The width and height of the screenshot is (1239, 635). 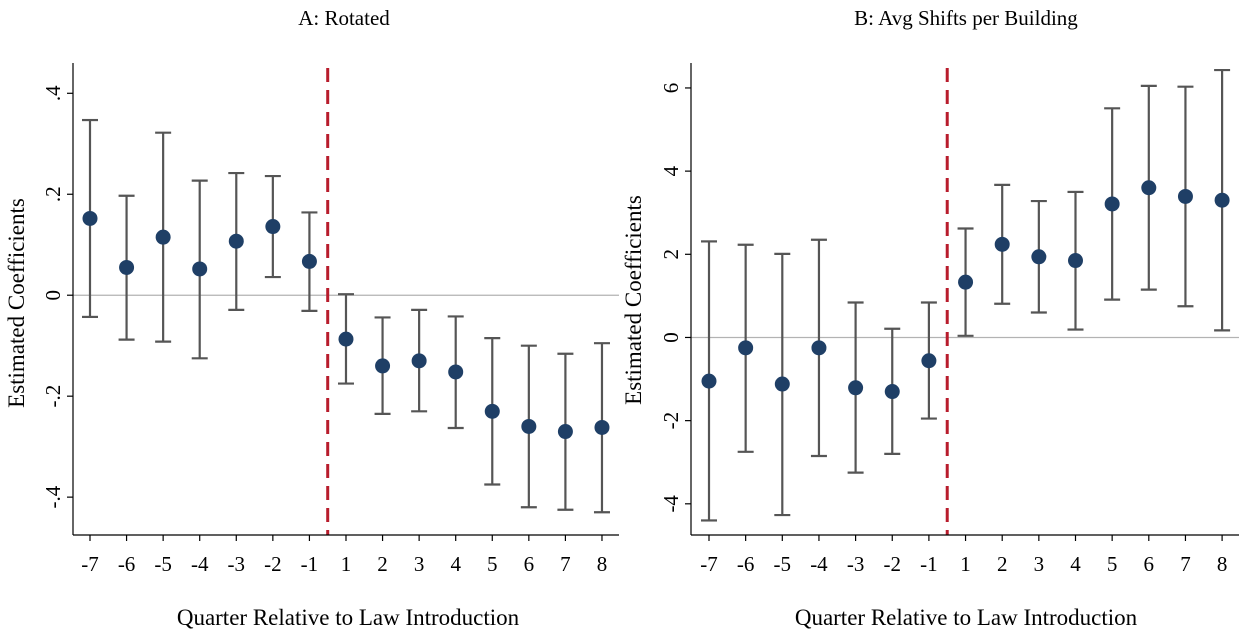 What do you see at coordinates (53, 295) in the screenshot?
I see `panel-a-y-tick-label: 0` at bounding box center [53, 295].